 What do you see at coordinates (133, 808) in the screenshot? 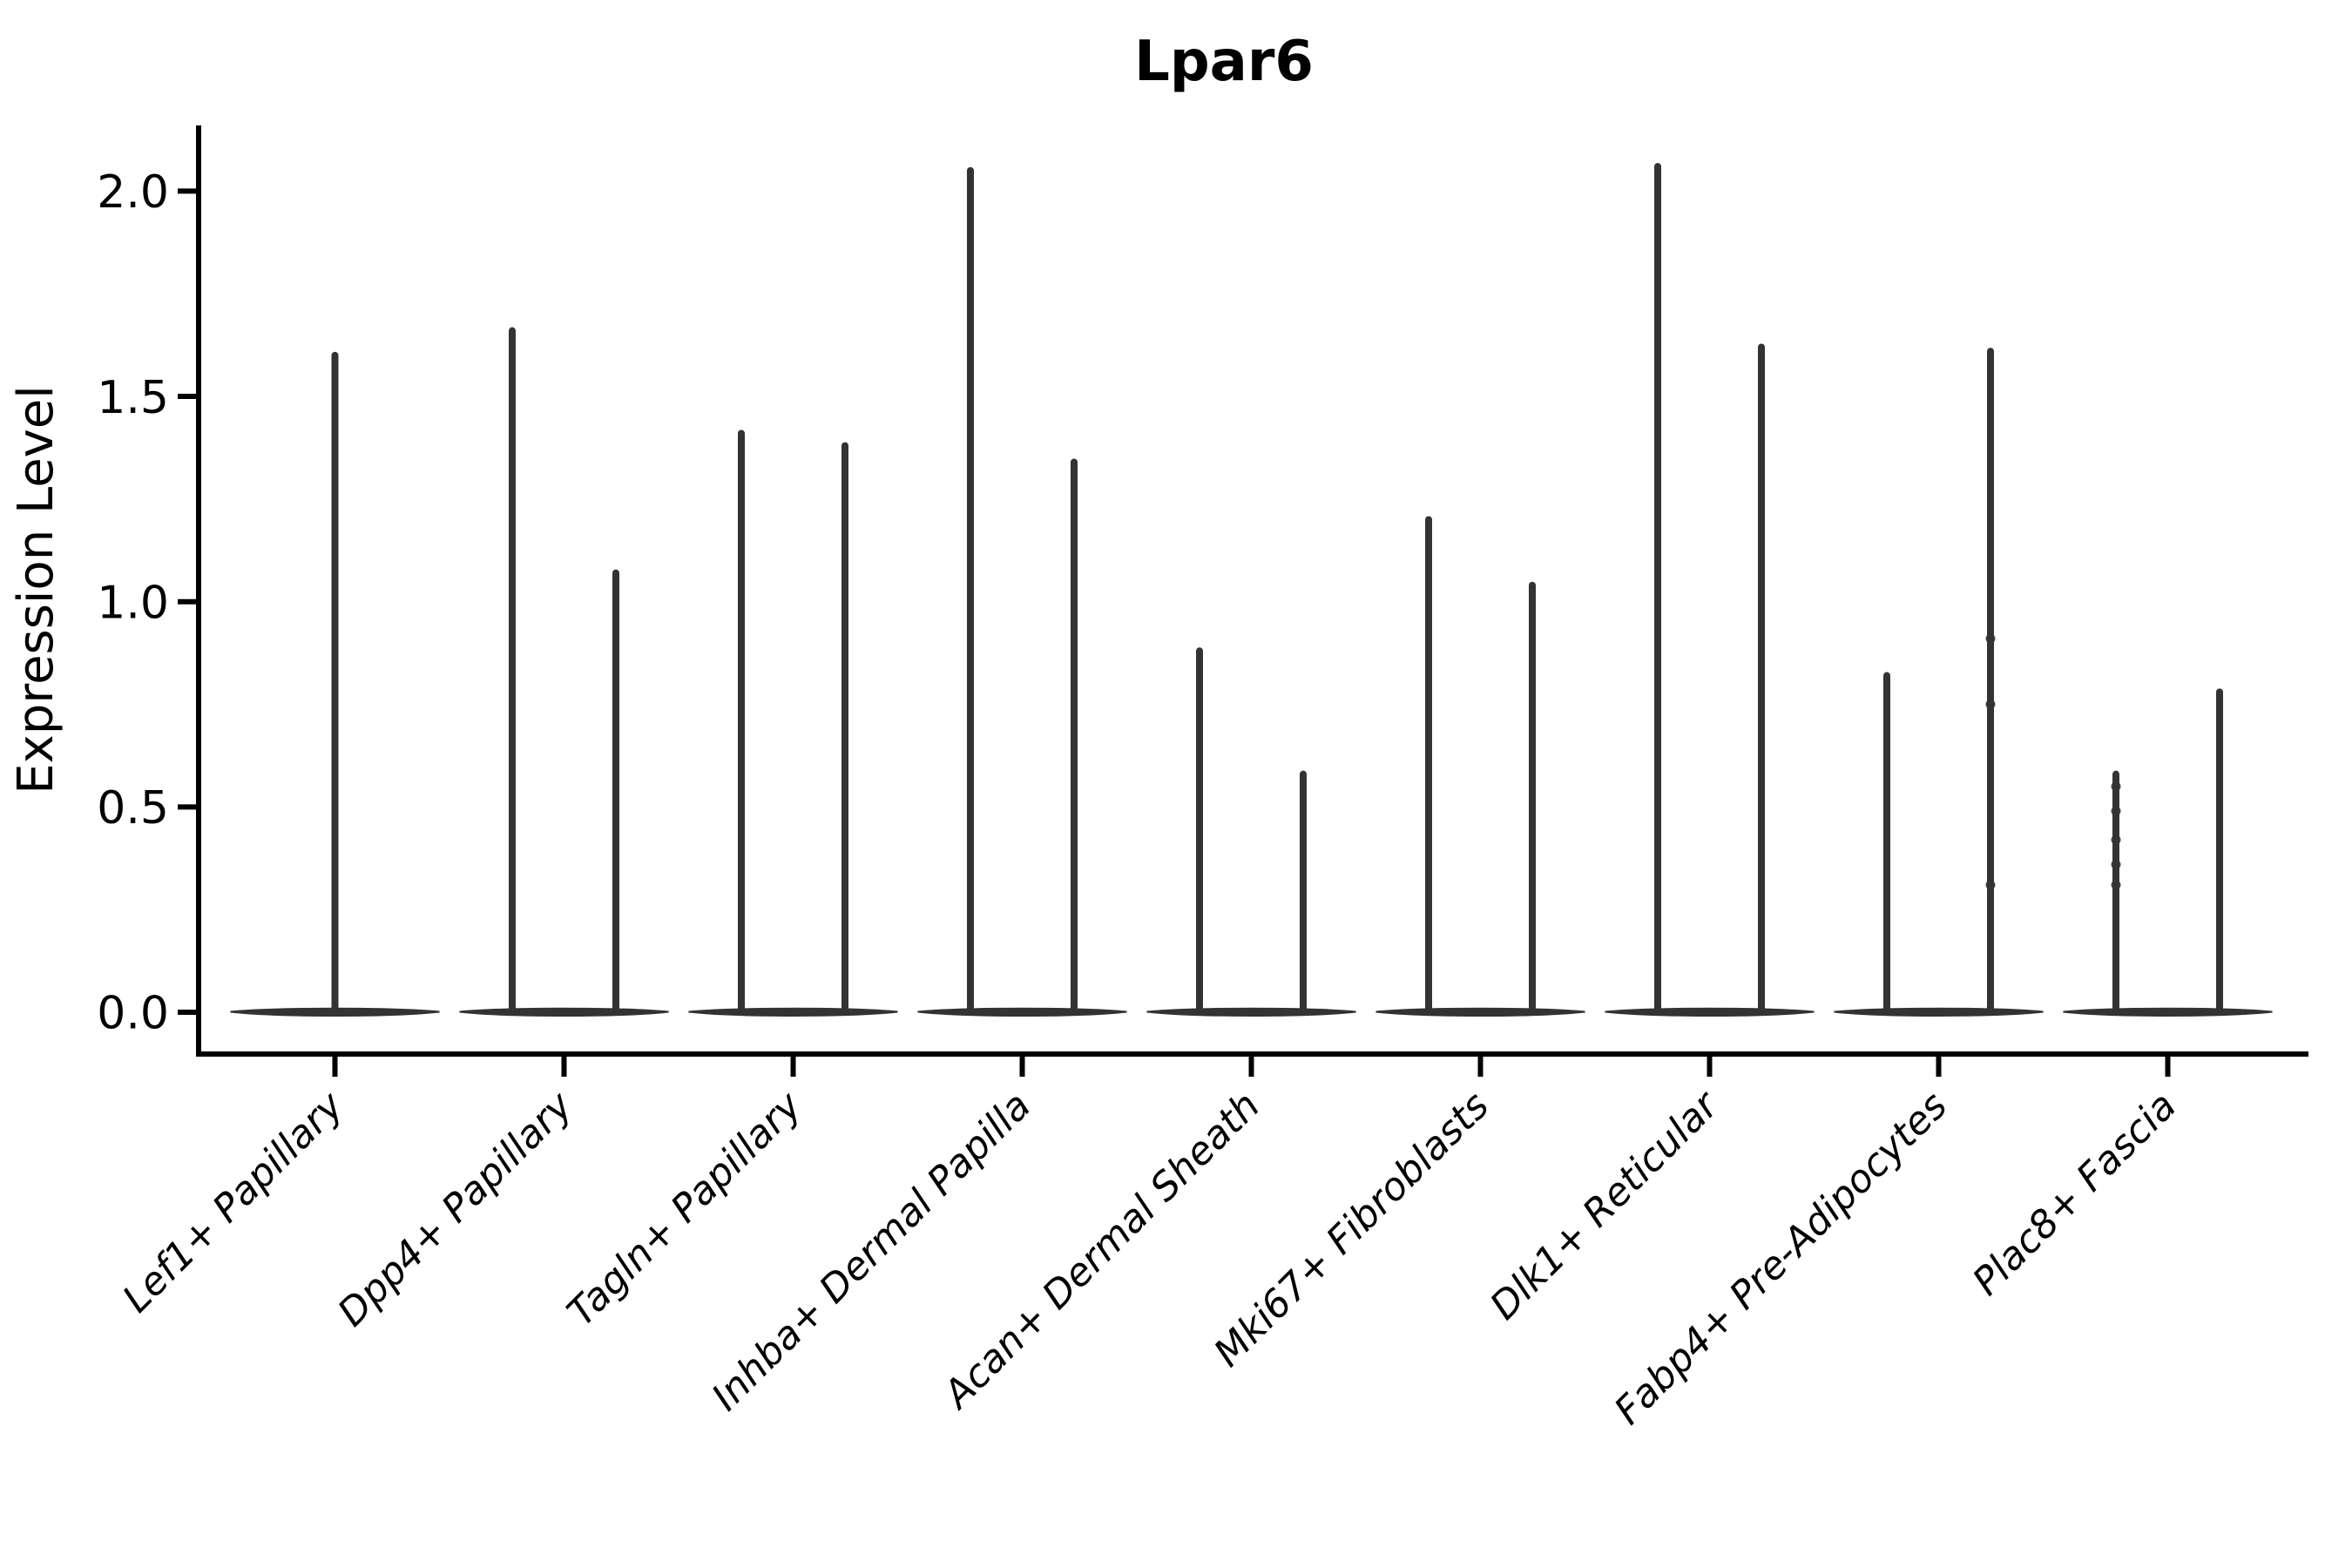
I see `y-tick-label-1: 0.5` at bounding box center [133, 808].